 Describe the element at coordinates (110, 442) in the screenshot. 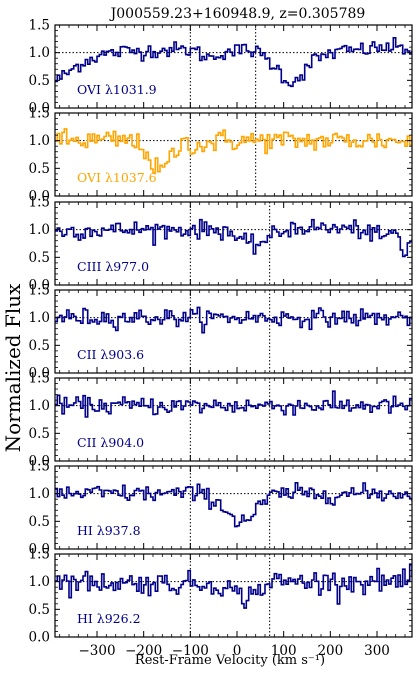

I see `panel-ion-label: CII λ904.0` at that location.